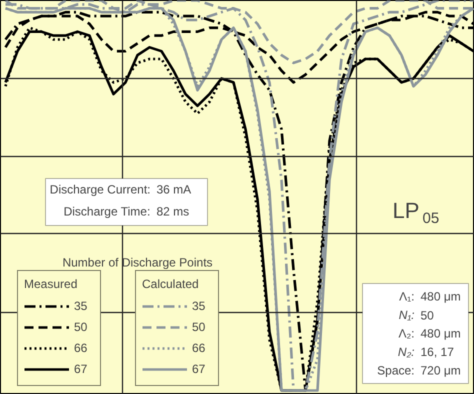  I want to click on annotation: Discharge Current: 36 mA, so click(121, 189).